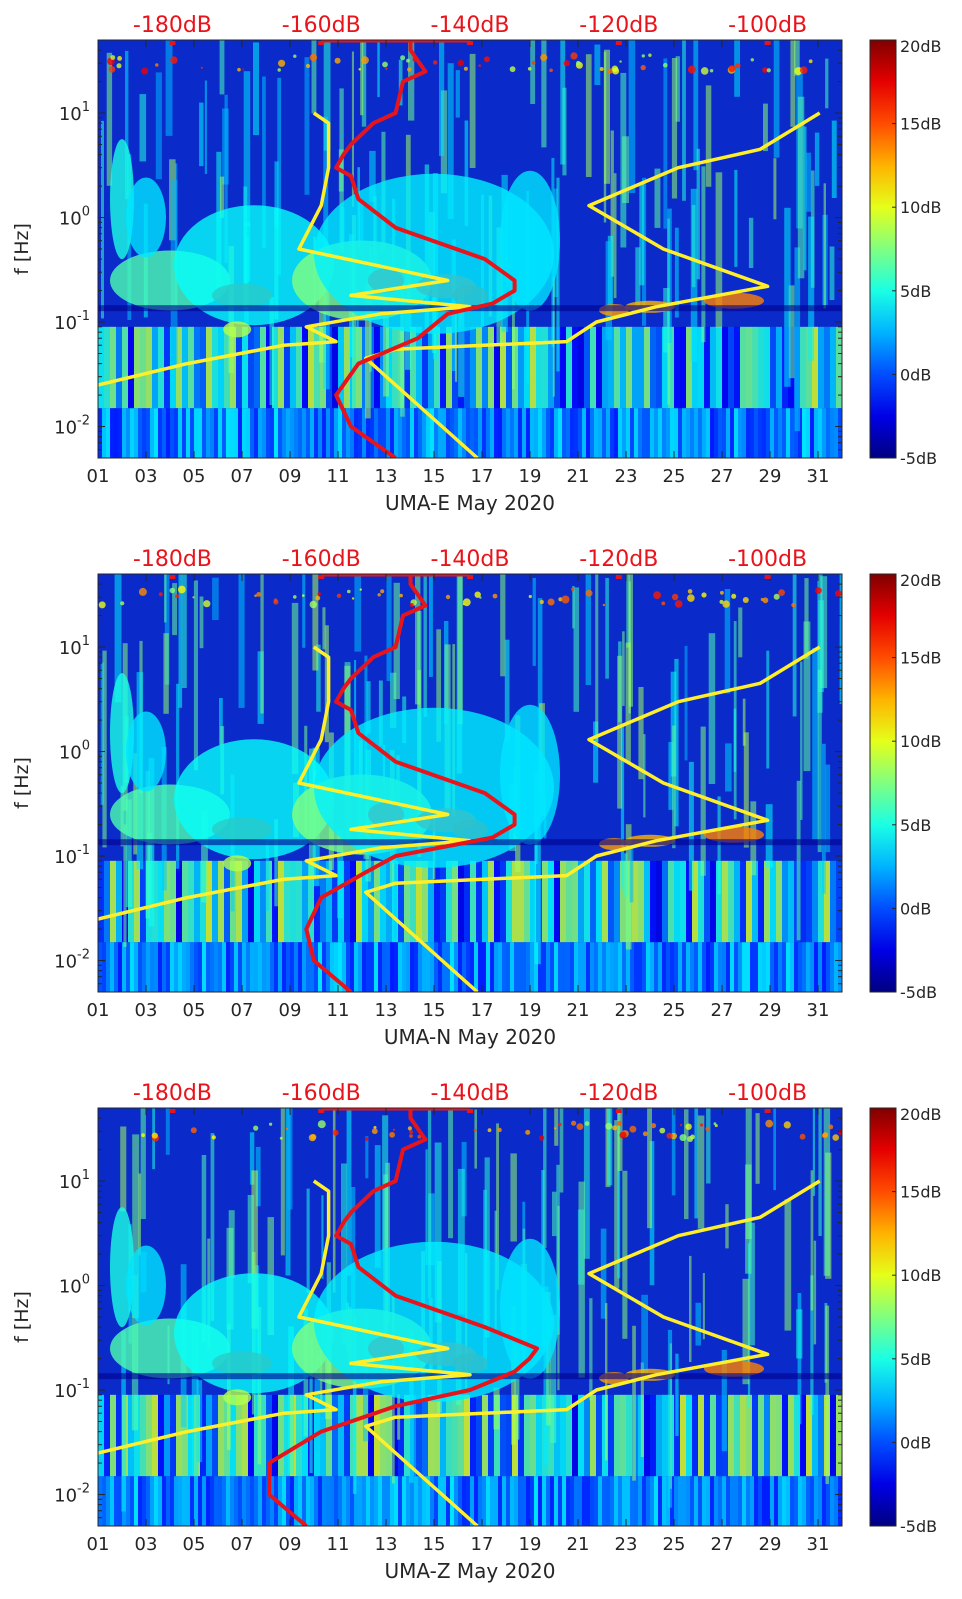  I want to click on top-db-tick-label: -180dB, so click(172, 25).